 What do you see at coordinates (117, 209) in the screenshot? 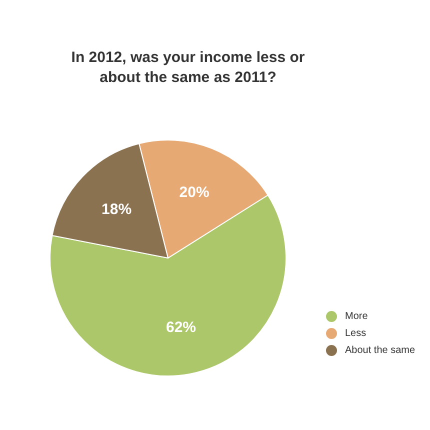
I see `data-label: 18%` at bounding box center [117, 209].